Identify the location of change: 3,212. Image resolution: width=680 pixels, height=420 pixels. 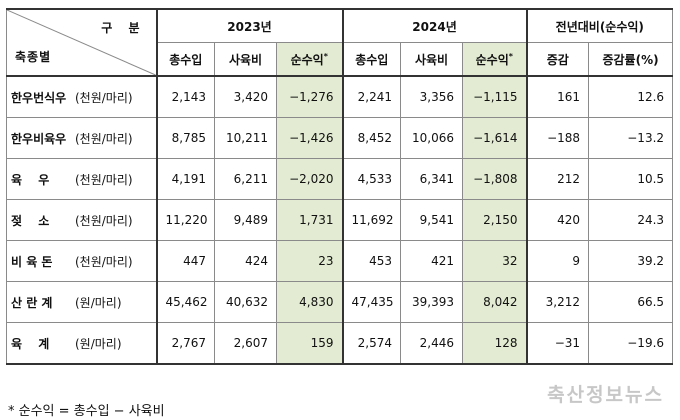
(557, 302).